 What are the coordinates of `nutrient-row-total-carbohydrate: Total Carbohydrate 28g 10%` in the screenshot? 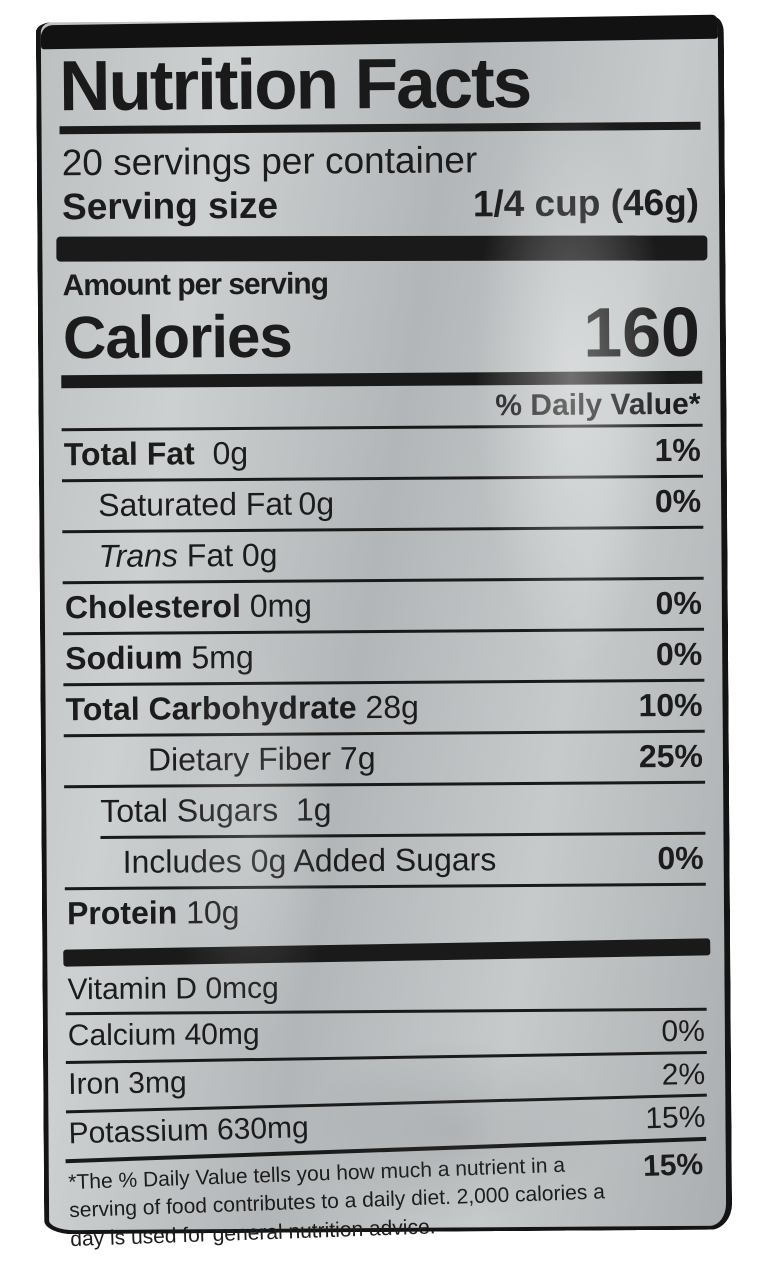 It's located at (384, 707).